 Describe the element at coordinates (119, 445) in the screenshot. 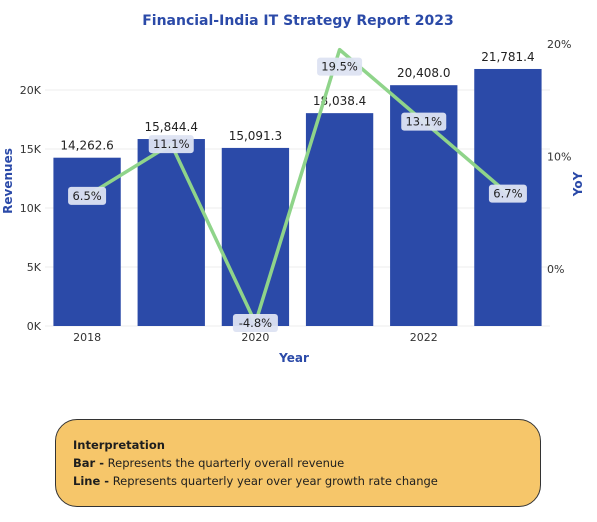

I see `interpretation-heading: Interpretation` at that location.